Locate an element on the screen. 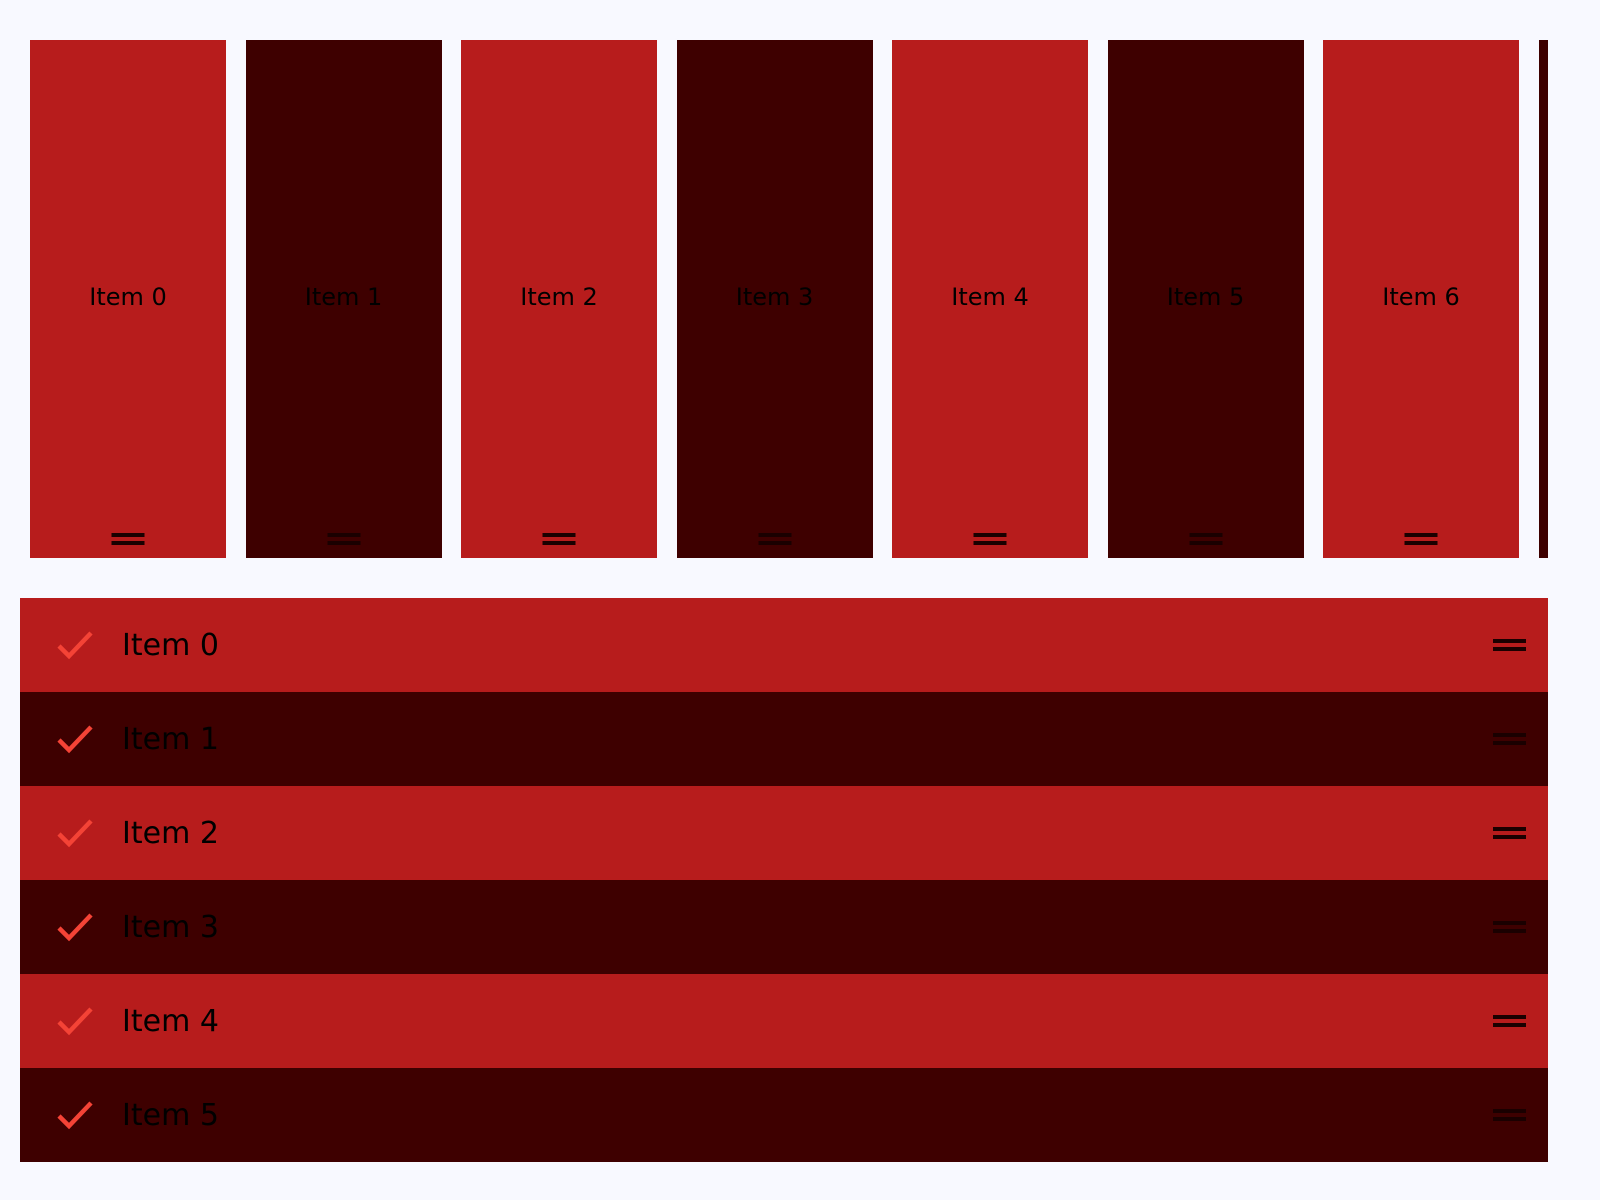 The height and width of the screenshot is (1200, 1600). list-item: Item 4 is located at coordinates (784, 1021).